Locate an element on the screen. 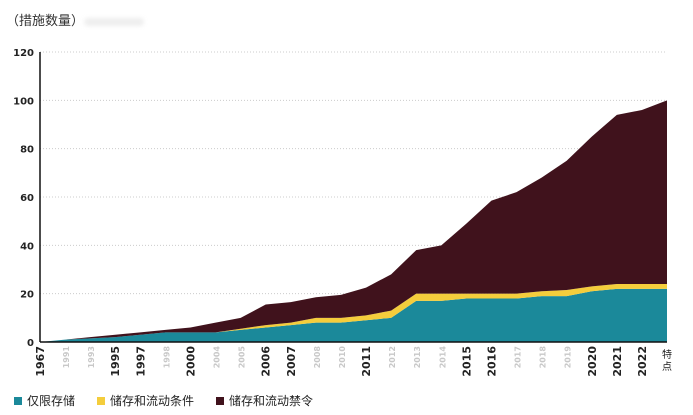  x-tick-label: 1997 is located at coordinates (140, 361).